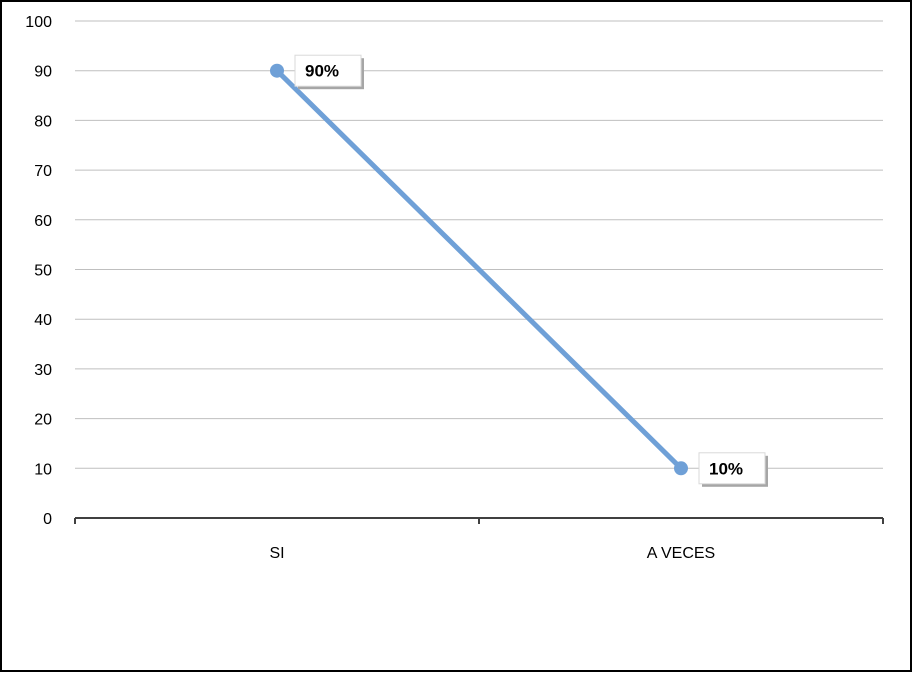 Image resolution: width=912 pixels, height=674 pixels. I want to click on y-tick-label: 0, so click(47, 519).